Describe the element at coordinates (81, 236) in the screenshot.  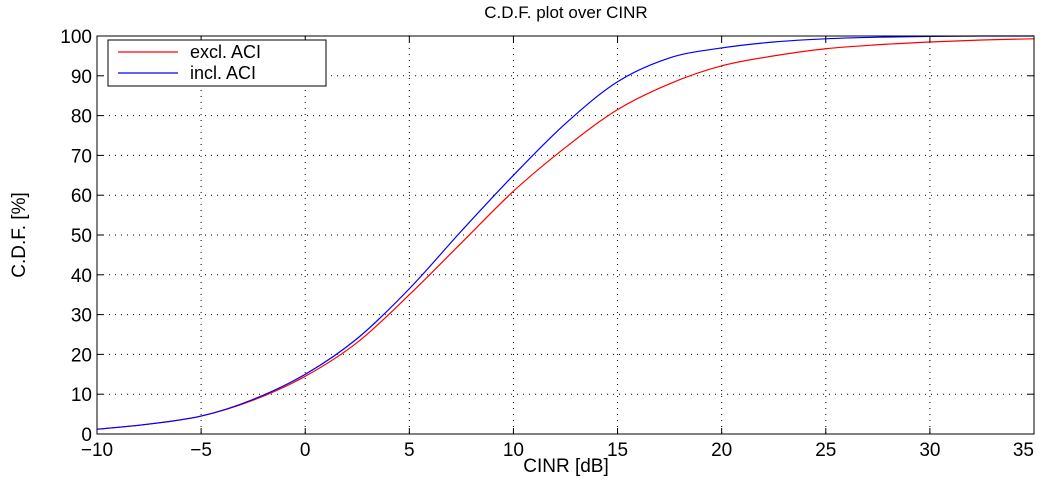
I see `y-tick-label: 50` at that location.